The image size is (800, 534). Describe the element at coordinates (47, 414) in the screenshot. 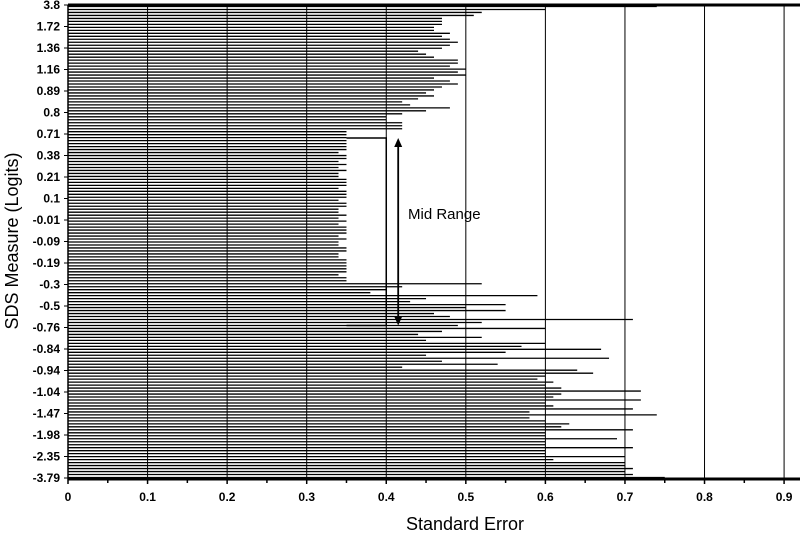

I see `y-tick-label: -1.47` at that location.